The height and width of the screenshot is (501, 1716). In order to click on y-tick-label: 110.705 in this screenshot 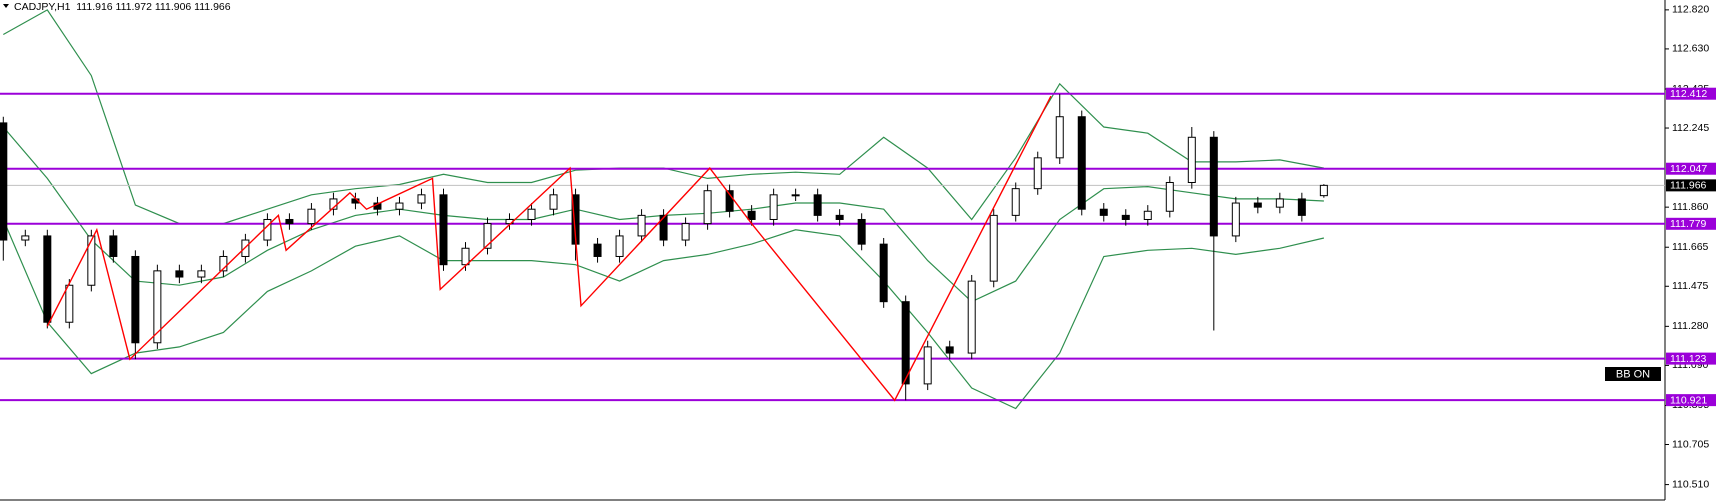, I will do `click(1690, 444)`.